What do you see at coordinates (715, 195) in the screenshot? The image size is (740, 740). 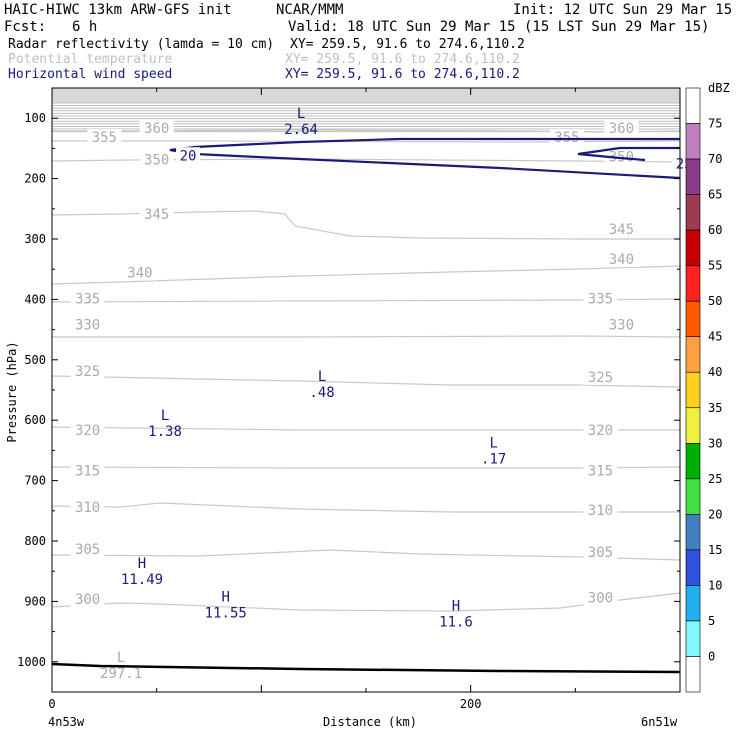 I see `colorbar-label: 65` at bounding box center [715, 195].